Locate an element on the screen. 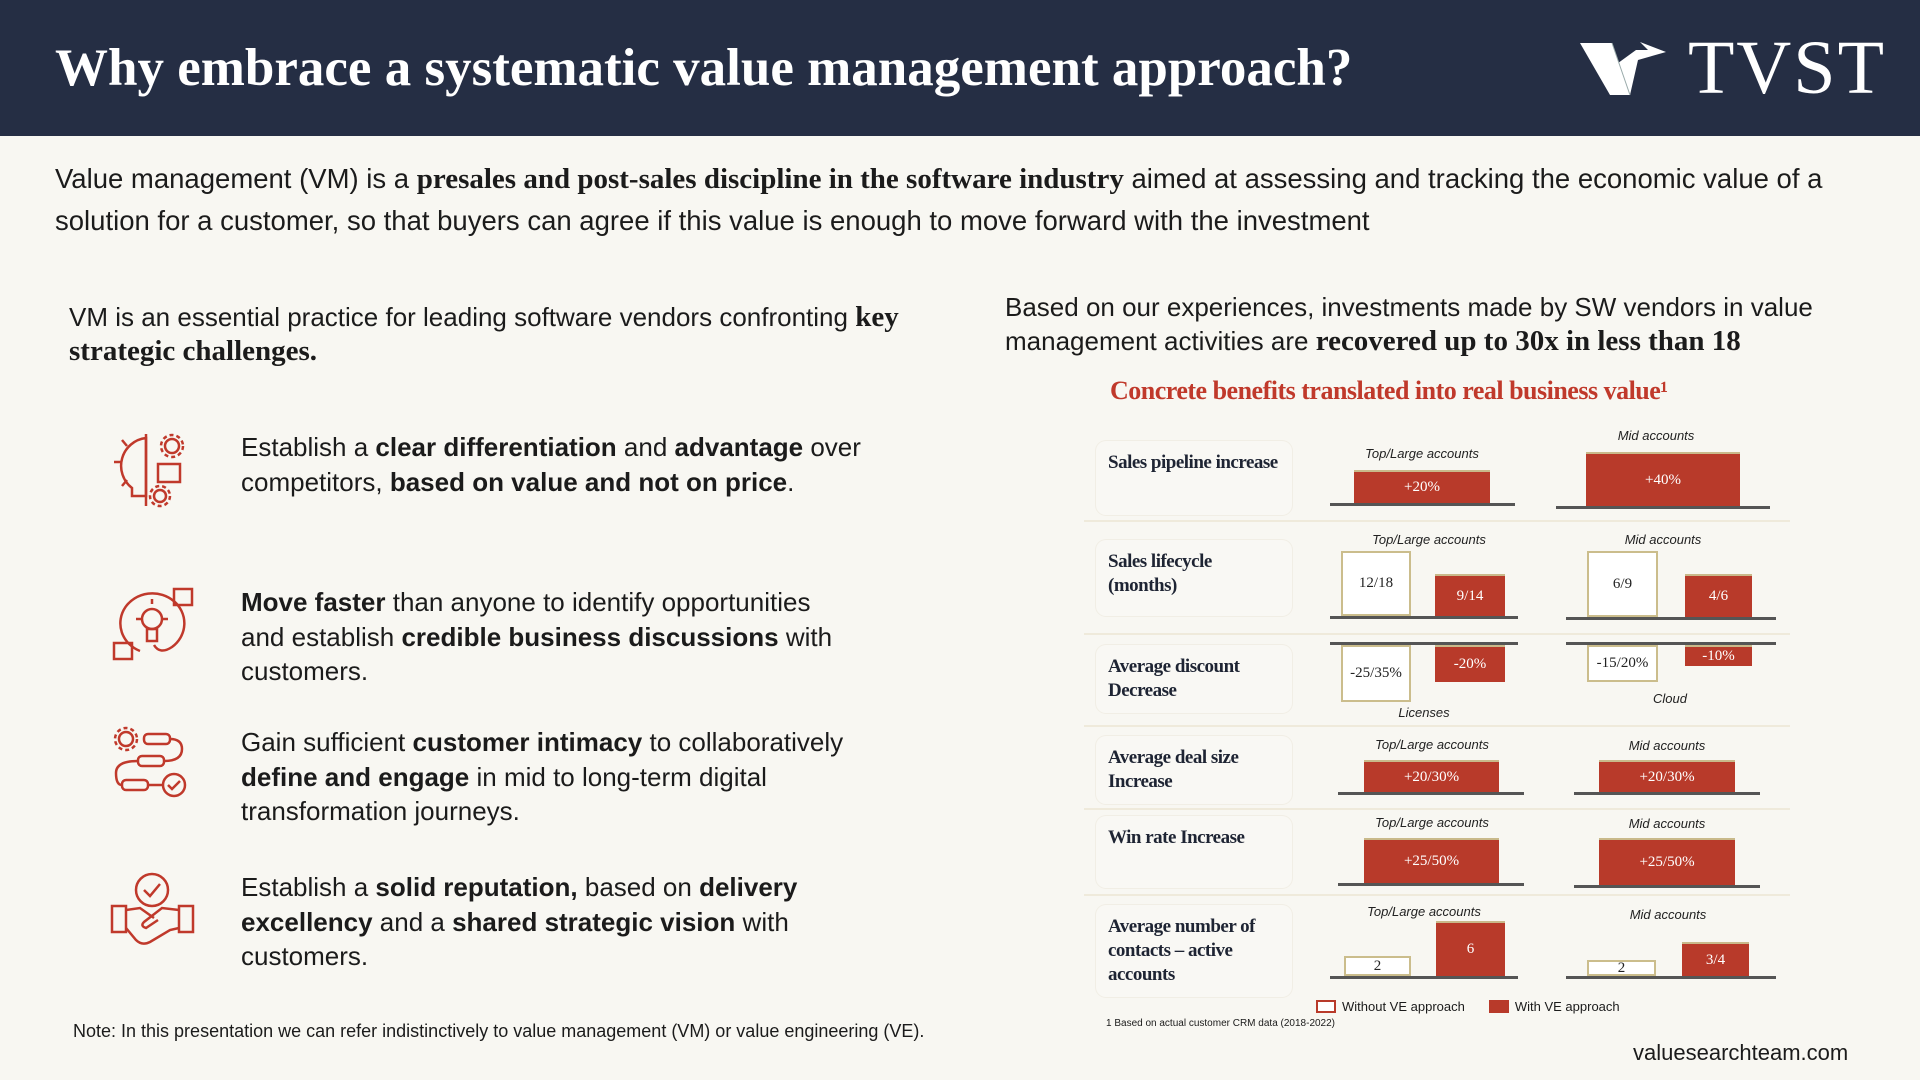 This screenshot has width=1920, height=1080. legend-label-without: Without VE approach is located at coordinates (1403, 1006).